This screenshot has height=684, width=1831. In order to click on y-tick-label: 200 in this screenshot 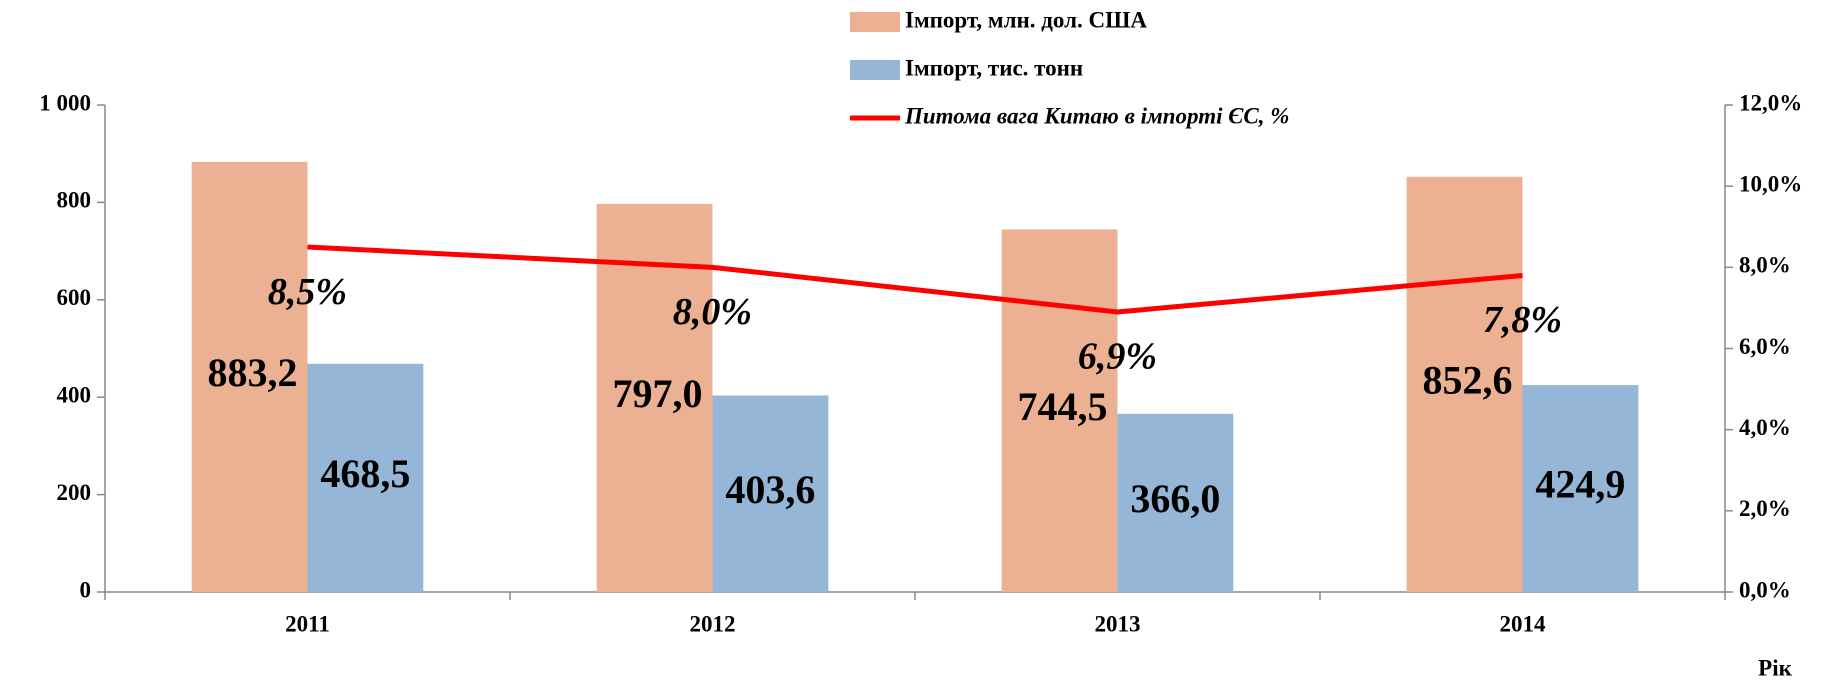, I will do `click(74, 492)`.